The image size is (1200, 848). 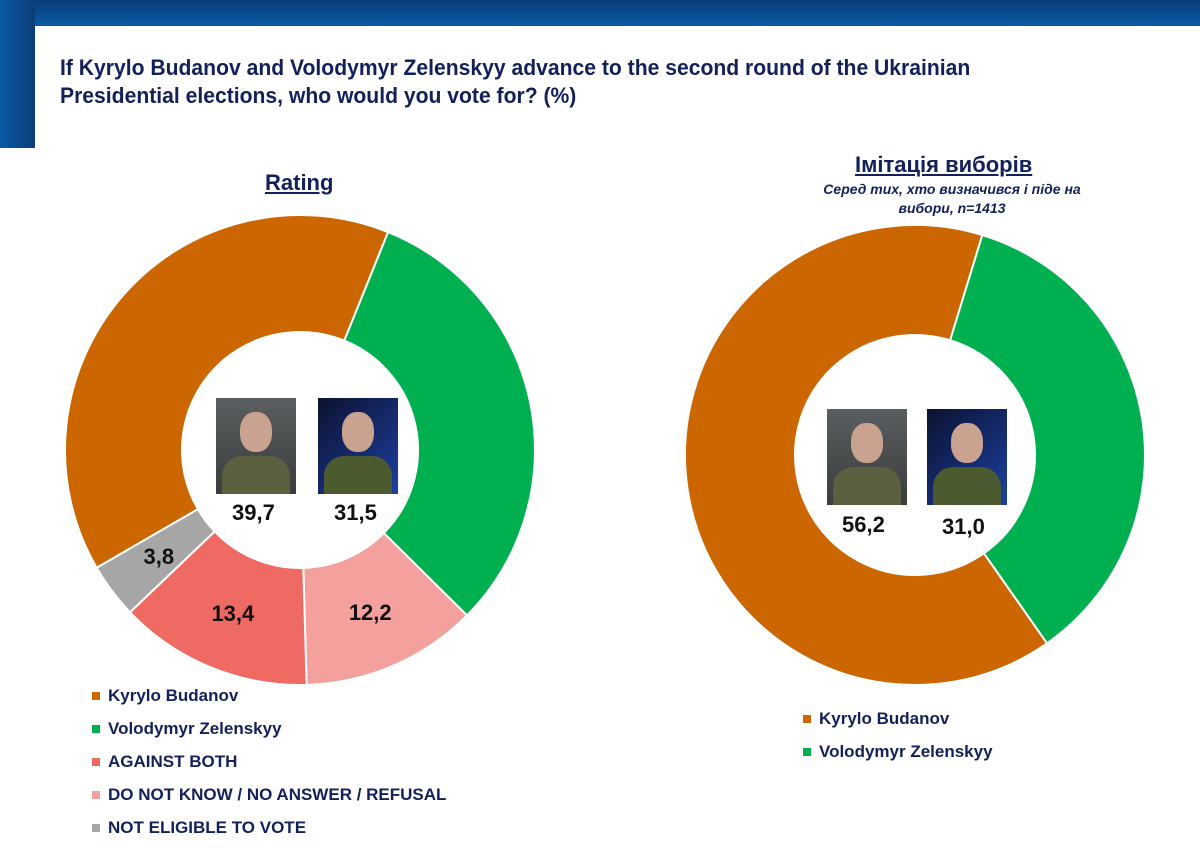 I want to click on slice-kyrylo-budanov, so click(x=227, y=392).